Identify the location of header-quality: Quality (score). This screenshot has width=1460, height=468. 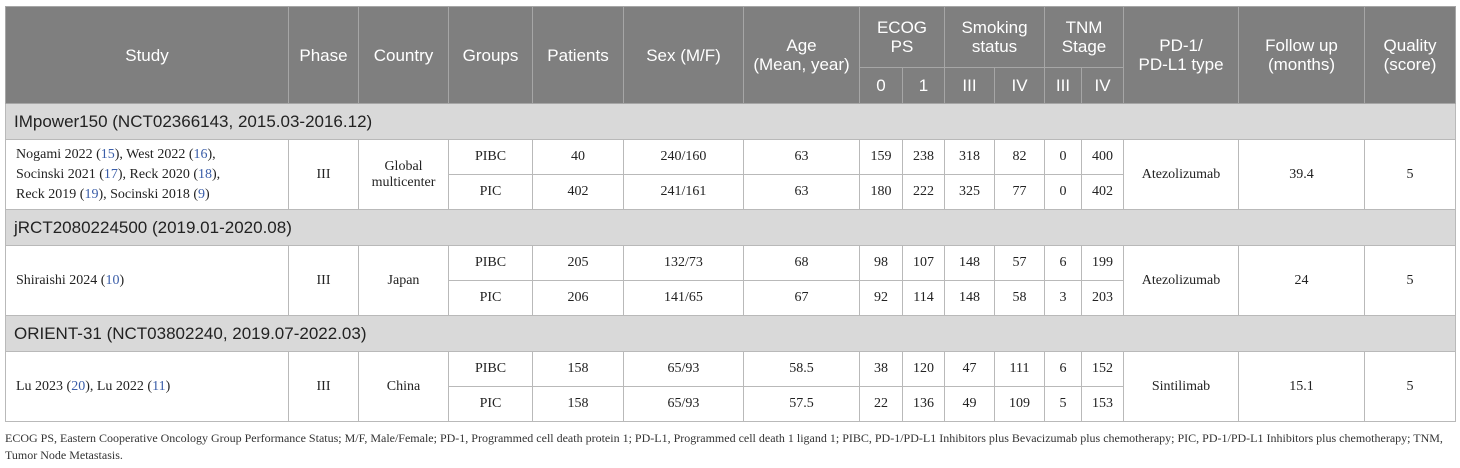
(1410, 55).